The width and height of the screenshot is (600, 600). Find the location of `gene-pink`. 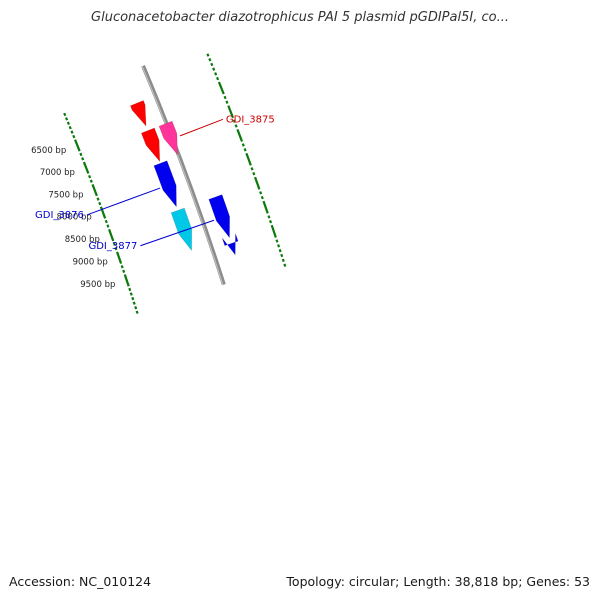

gene-pink is located at coordinates (168, 138).